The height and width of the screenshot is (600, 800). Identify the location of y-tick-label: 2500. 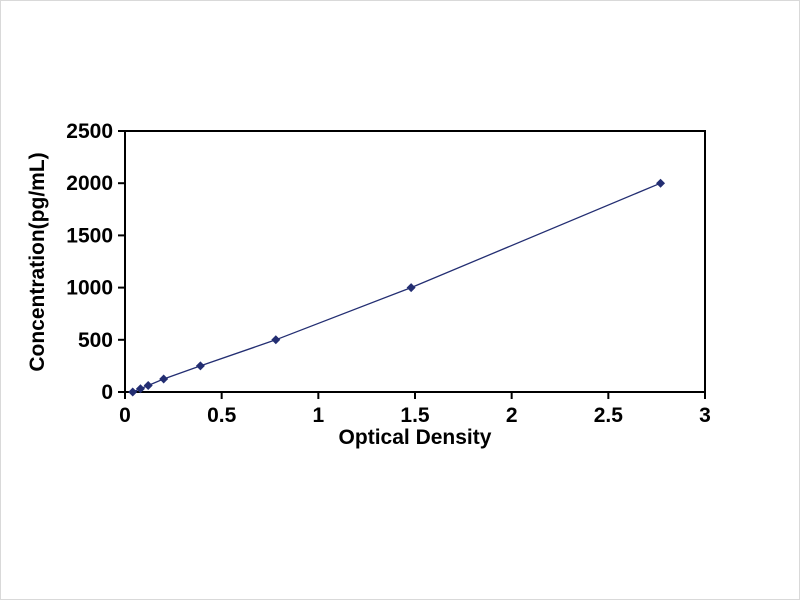
(89, 131).